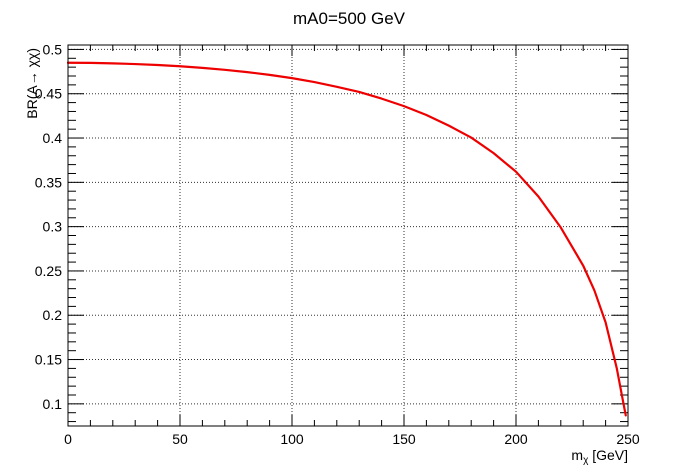  Describe the element at coordinates (180, 439) in the screenshot. I see `x-tick-label: 50` at that location.